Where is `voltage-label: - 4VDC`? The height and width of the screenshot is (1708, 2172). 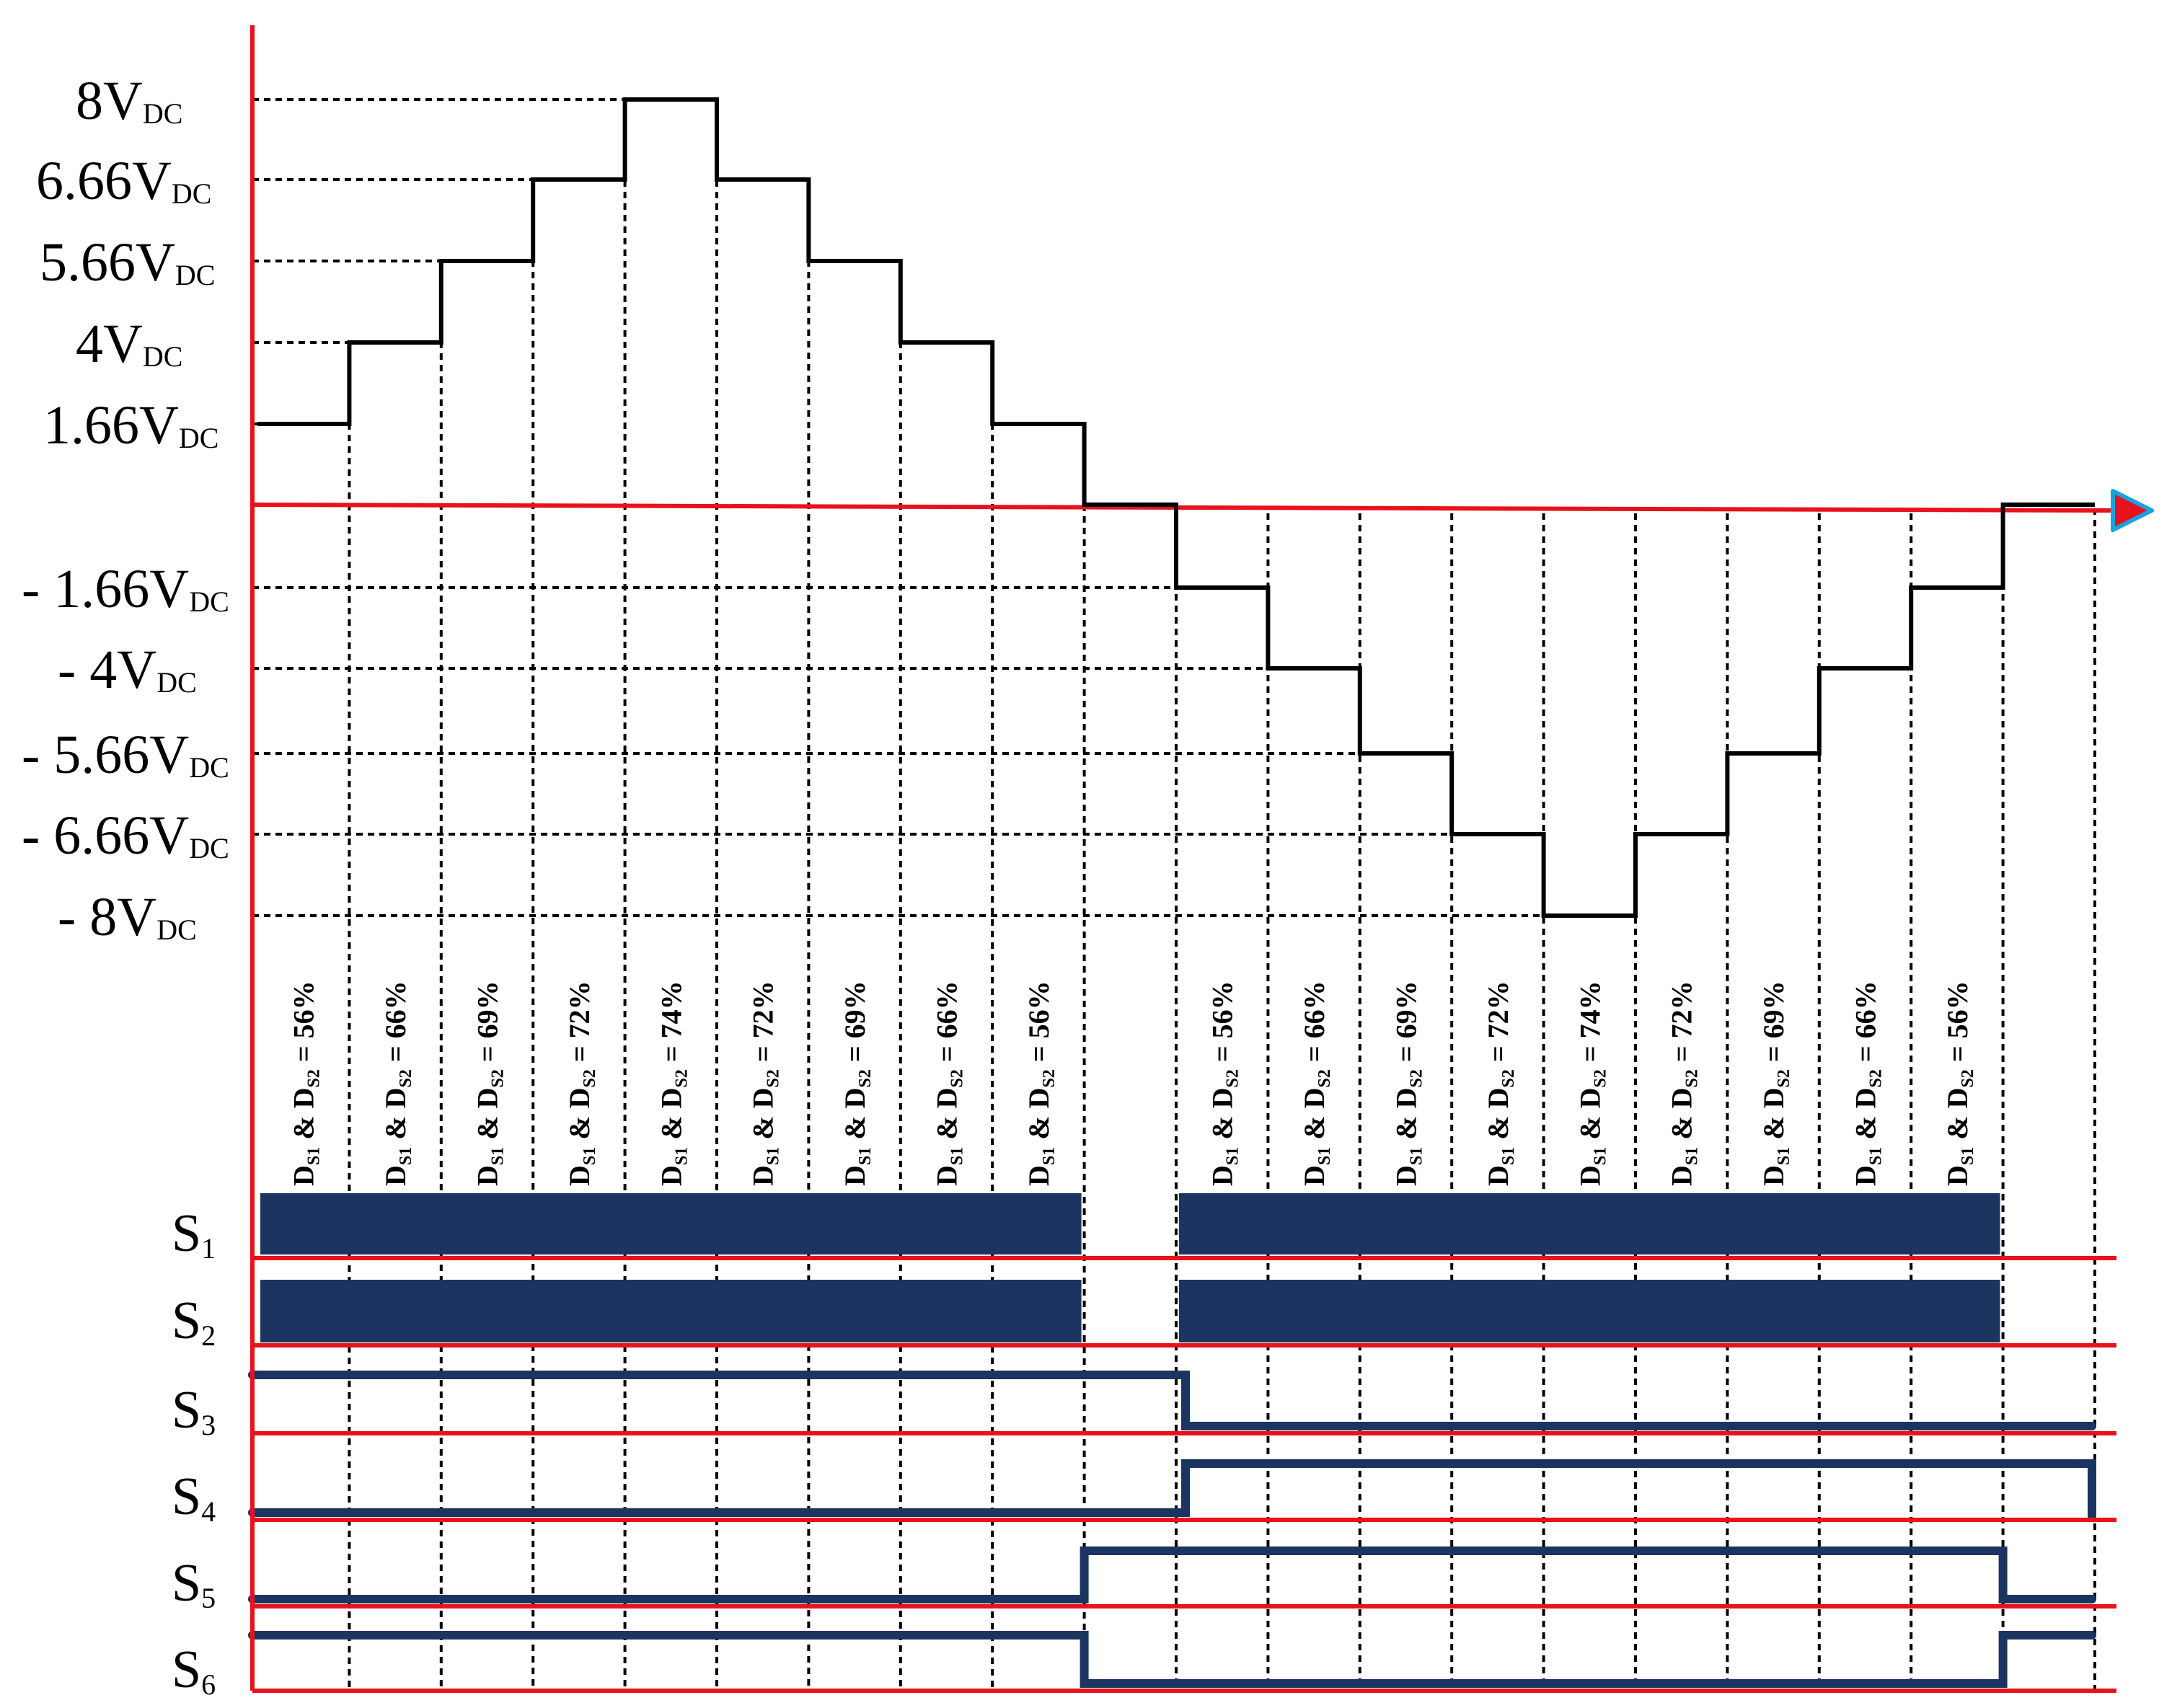 voltage-label: - 4VDC is located at coordinates (127, 670).